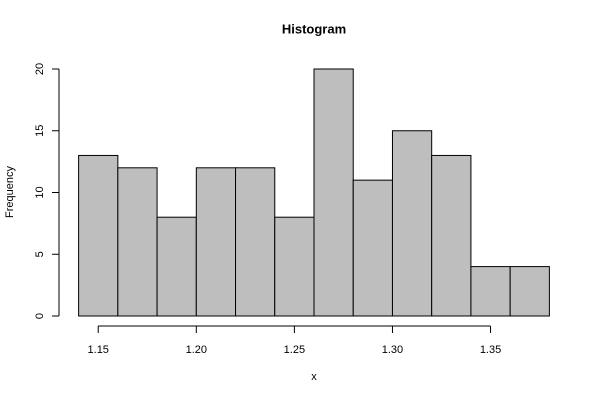  What do you see at coordinates (40, 131) in the screenshot?
I see `y-tick-label: 15` at bounding box center [40, 131].